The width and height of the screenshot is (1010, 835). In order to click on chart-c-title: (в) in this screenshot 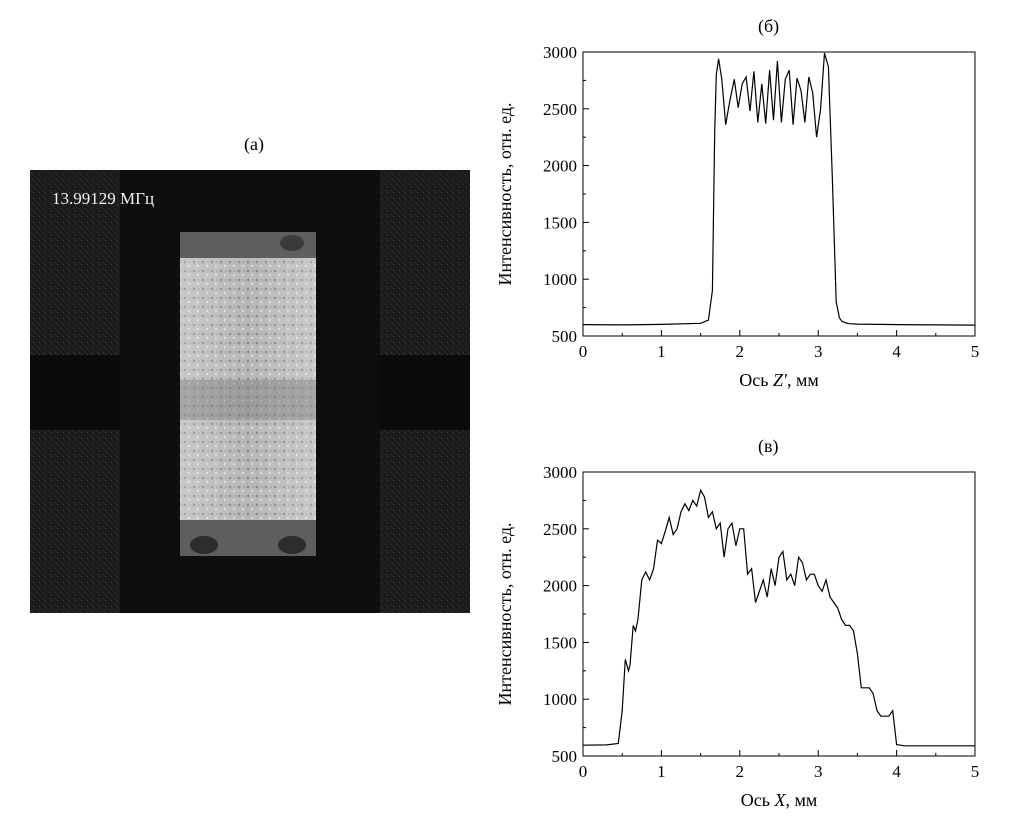, I will do `click(768, 446)`.